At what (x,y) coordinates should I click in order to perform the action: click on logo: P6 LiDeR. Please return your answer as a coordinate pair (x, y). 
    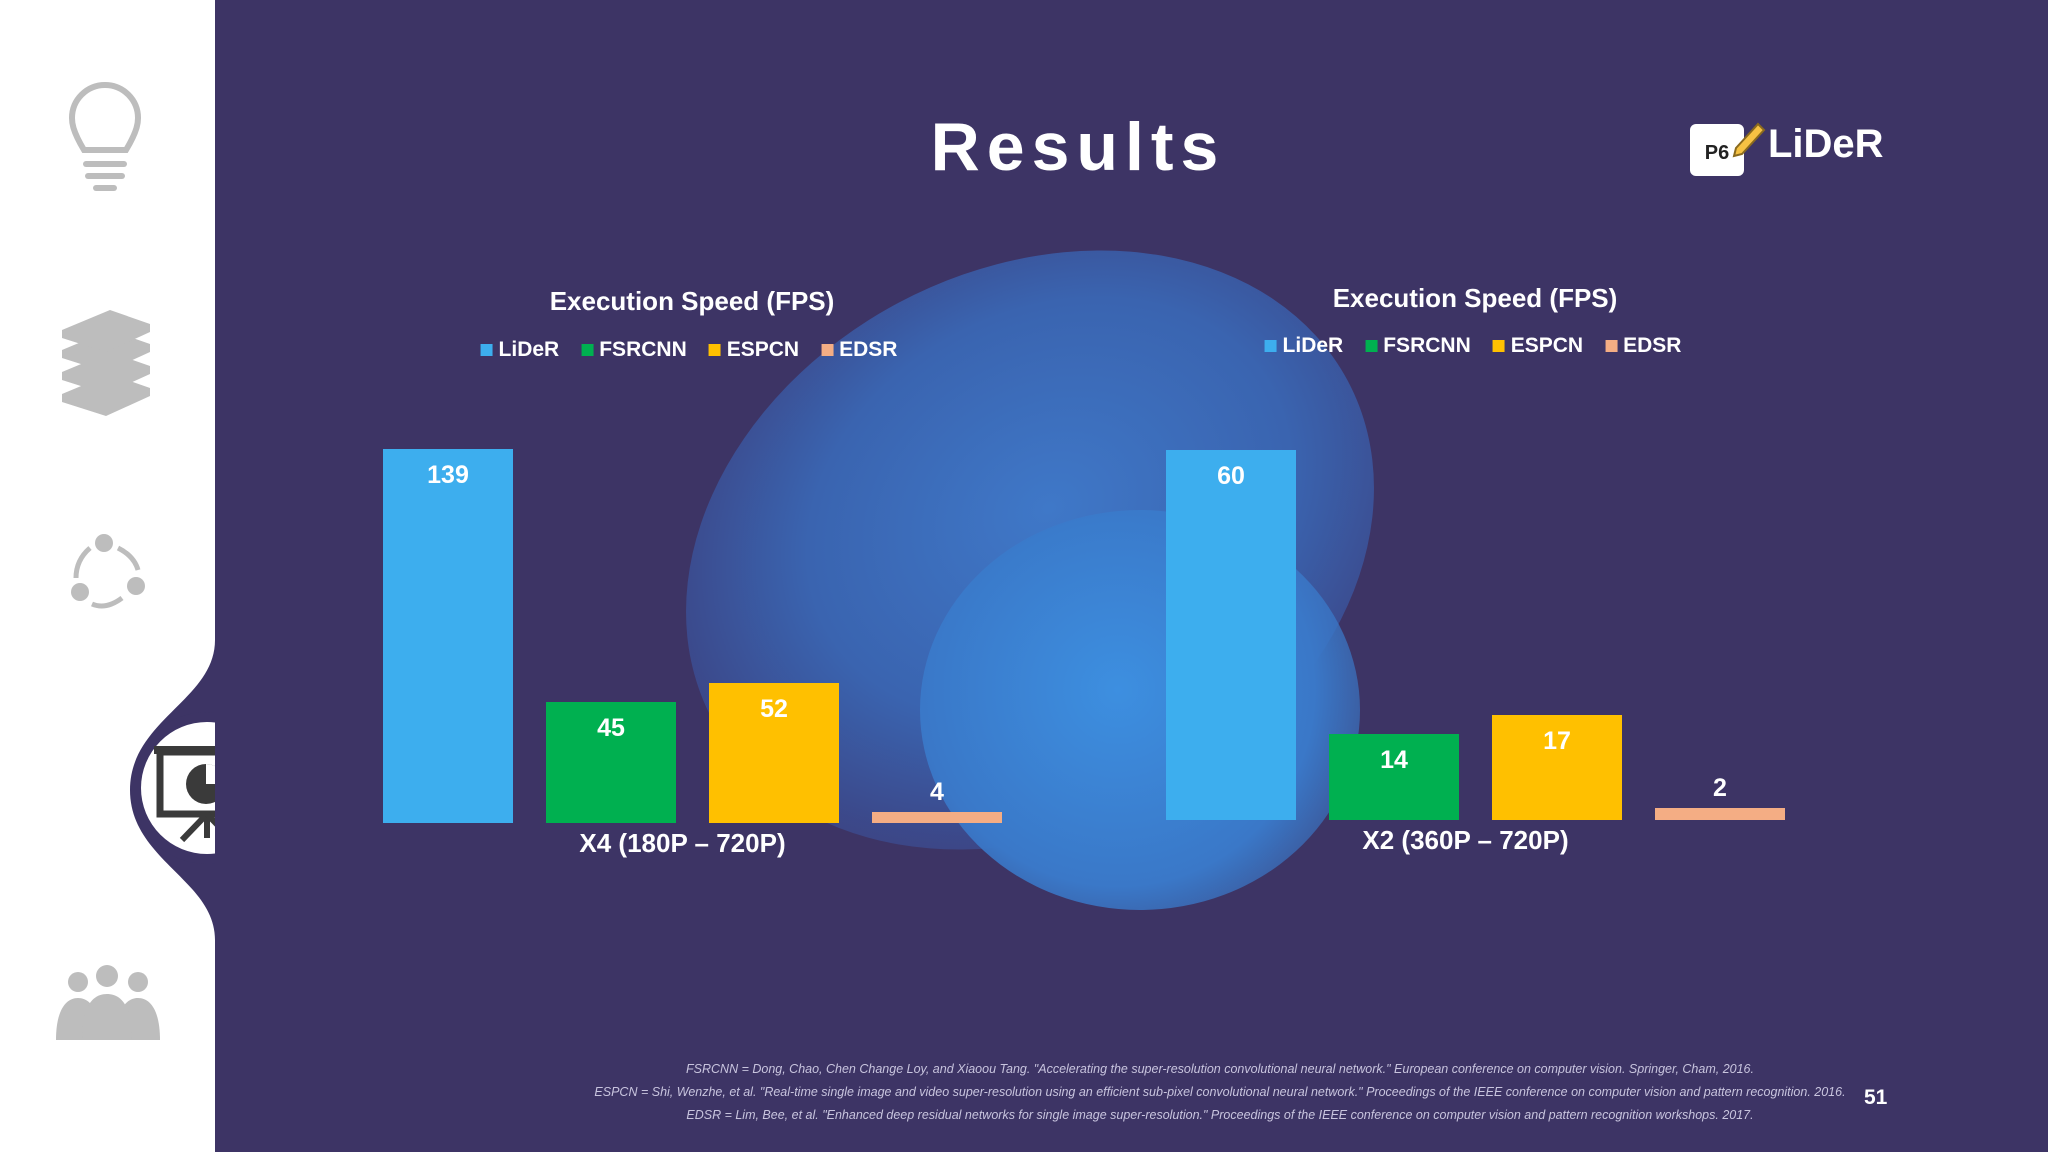
    Looking at the image, I should click on (1800, 151).